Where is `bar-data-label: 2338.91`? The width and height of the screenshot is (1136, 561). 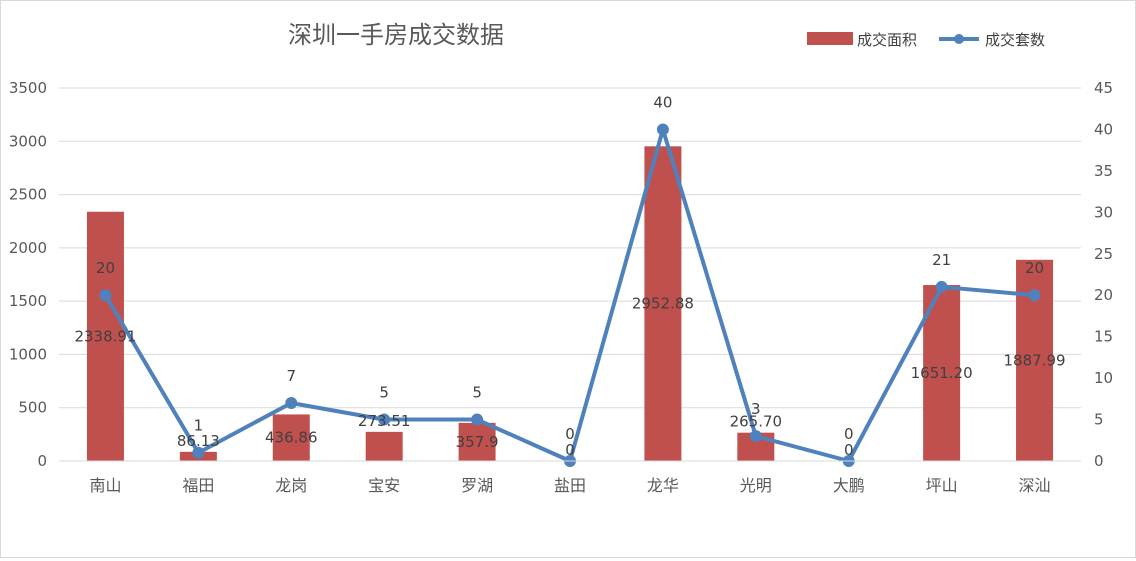 bar-data-label: 2338.91 is located at coordinates (105, 336).